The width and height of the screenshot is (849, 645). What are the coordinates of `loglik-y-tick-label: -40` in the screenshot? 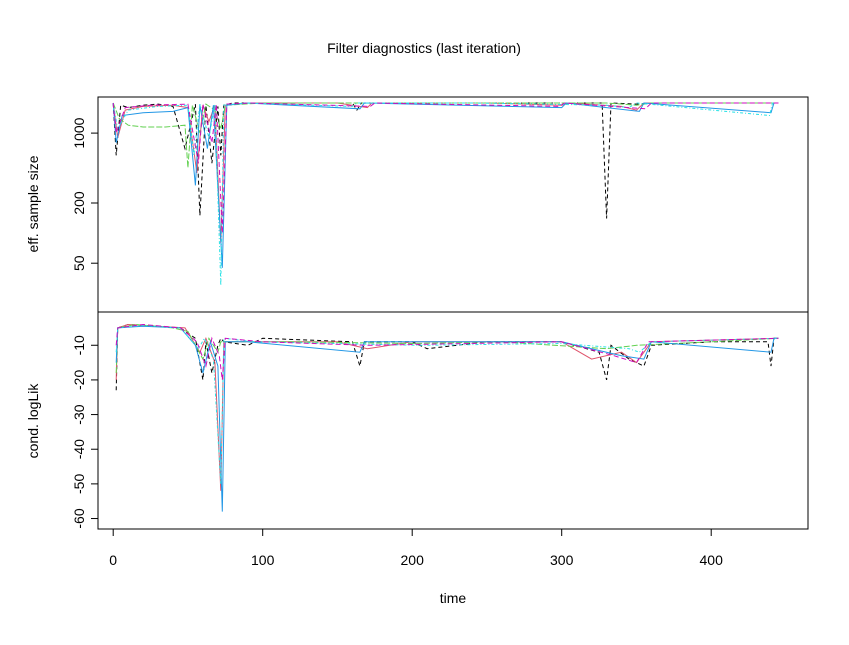 It's located at (79, 449).